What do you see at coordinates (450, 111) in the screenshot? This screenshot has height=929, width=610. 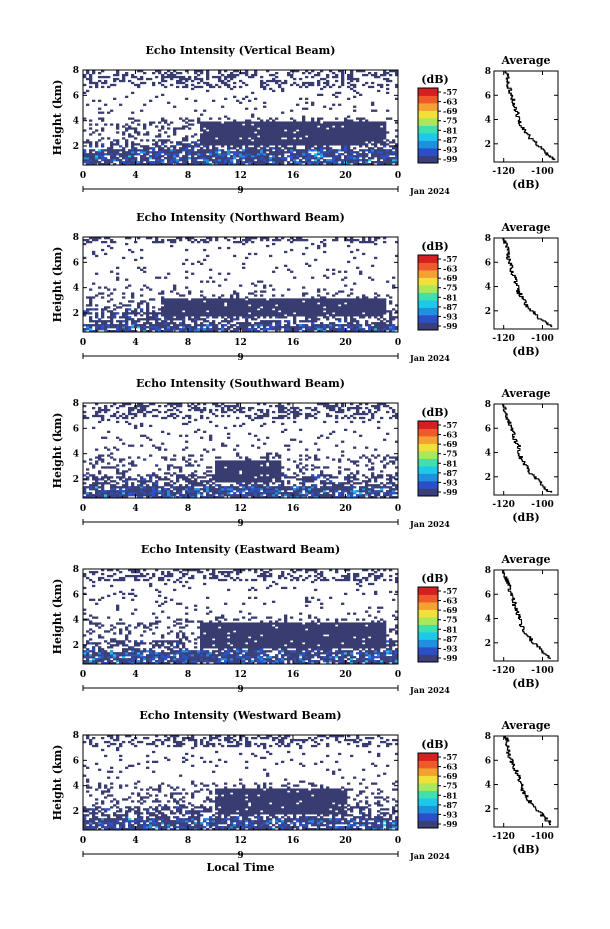 I see `colorbar-tick-label: -69` at bounding box center [450, 111].